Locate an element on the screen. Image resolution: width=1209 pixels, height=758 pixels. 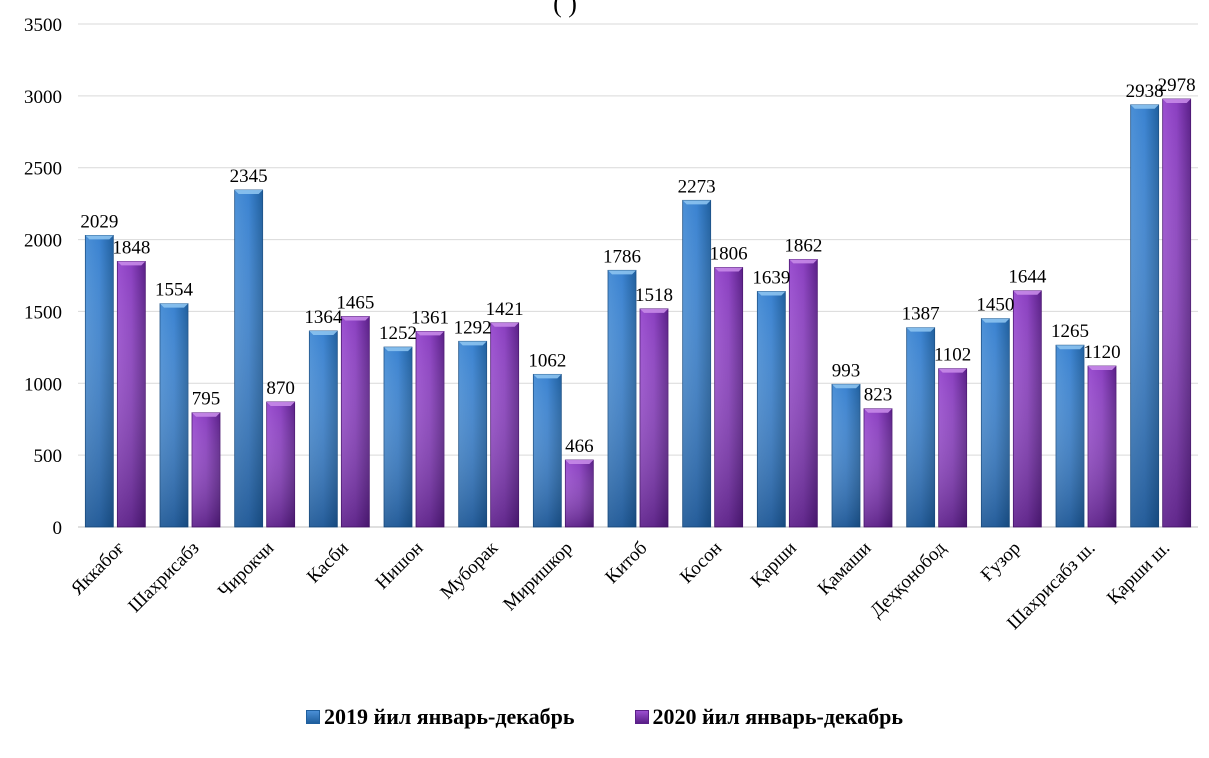
data-label: 1862 is located at coordinates (803, 245).